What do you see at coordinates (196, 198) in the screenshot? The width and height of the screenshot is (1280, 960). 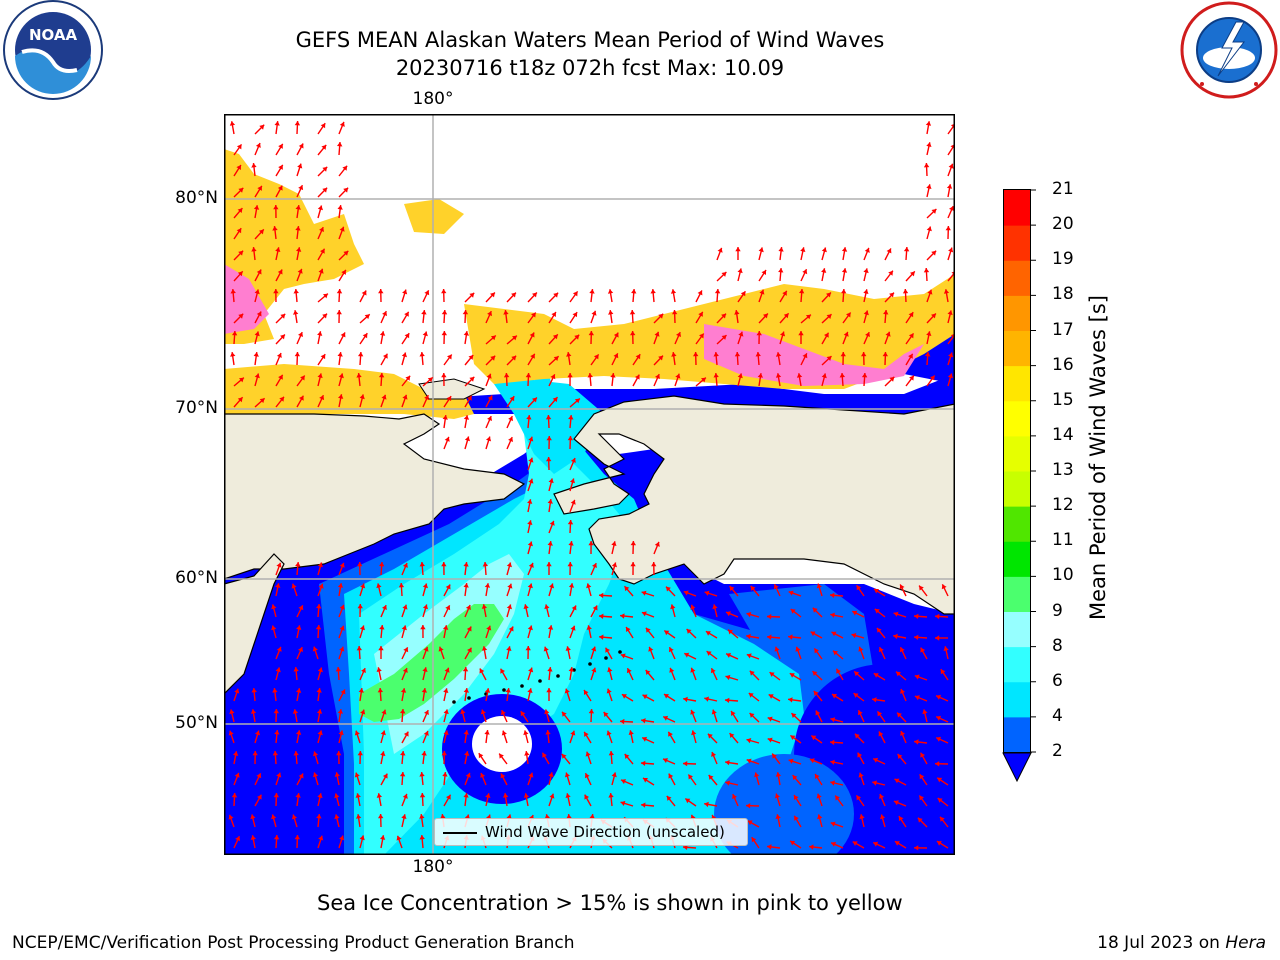 I see `lat-label-80n: 80°N` at bounding box center [196, 198].